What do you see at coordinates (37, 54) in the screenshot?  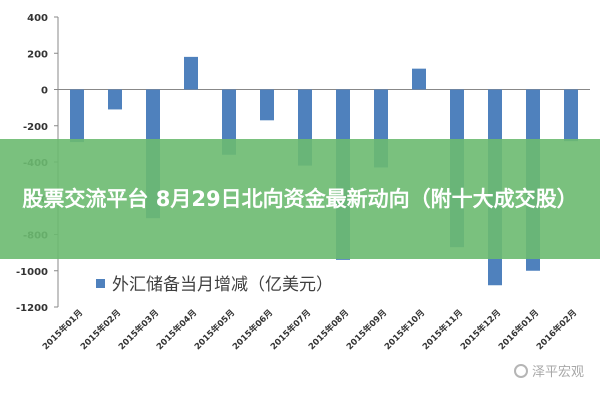 I see `y-tick-label: 200` at bounding box center [37, 54].